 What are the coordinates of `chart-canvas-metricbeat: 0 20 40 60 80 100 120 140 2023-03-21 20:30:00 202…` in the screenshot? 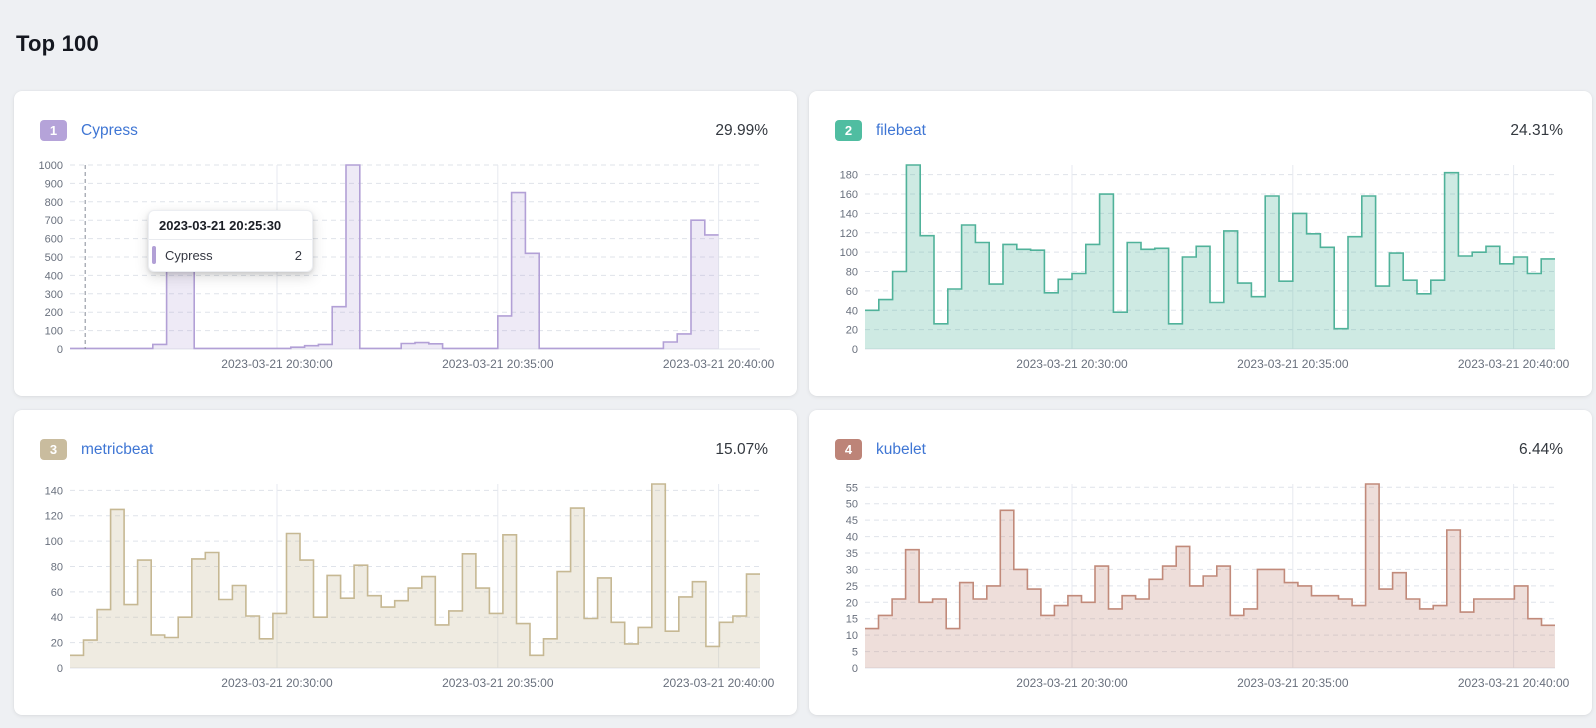 It's located at (401, 585).